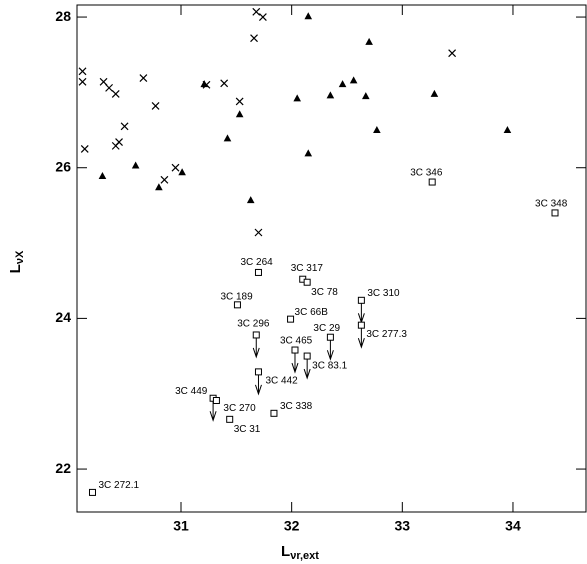  Describe the element at coordinates (15, 268) in the screenshot. I see `y-label-main: L` at that location.